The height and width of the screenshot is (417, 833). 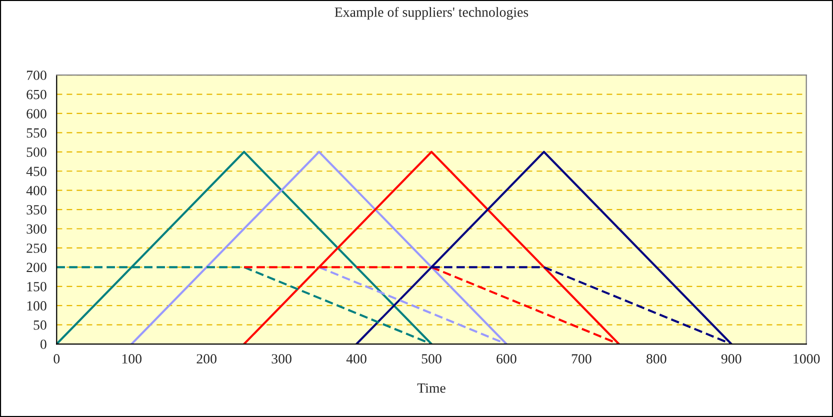 What do you see at coordinates (431, 388) in the screenshot?
I see `x-axis-title: Time` at bounding box center [431, 388].